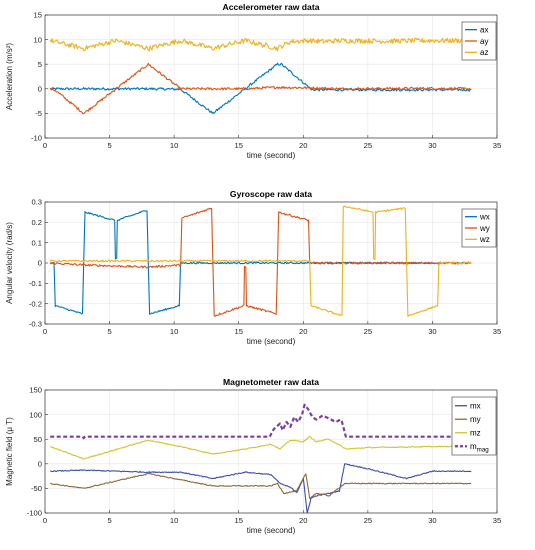  I want to click on legend: ax ay az, so click(479, 41).